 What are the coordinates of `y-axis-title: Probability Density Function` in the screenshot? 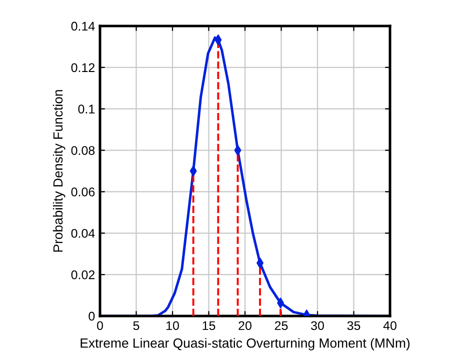 It's located at (59, 171).